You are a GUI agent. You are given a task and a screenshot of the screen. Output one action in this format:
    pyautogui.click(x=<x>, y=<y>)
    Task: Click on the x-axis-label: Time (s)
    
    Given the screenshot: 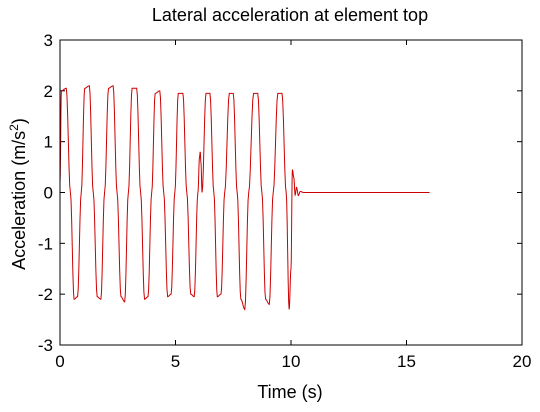 What is the action you would take?
    pyautogui.click(x=289, y=392)
    